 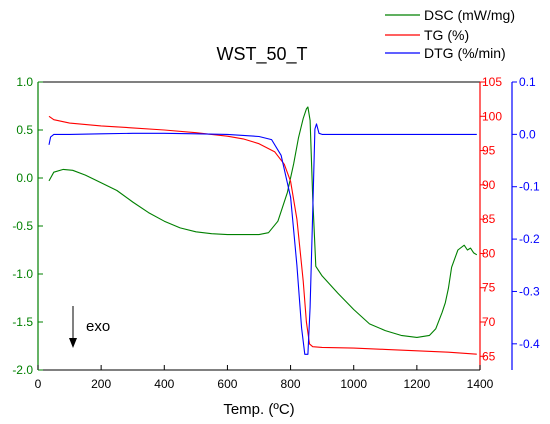 I want to click on legend: DSC (mW/mg) TG (%) DTG (%/min), so click(x=450, y=34).